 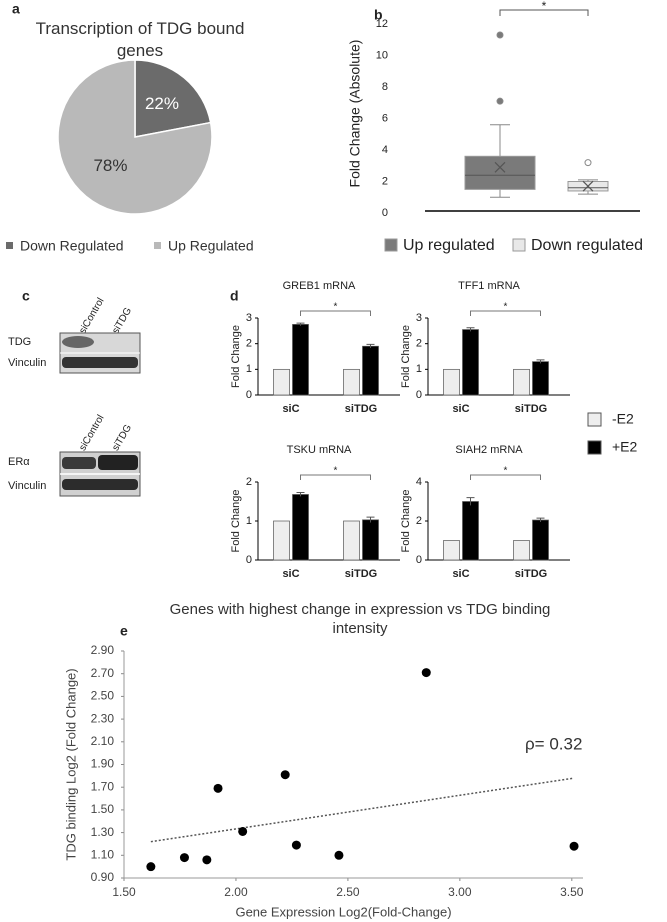 I want to click on legend-label: Down Regulated, so click(x=72, y=246).